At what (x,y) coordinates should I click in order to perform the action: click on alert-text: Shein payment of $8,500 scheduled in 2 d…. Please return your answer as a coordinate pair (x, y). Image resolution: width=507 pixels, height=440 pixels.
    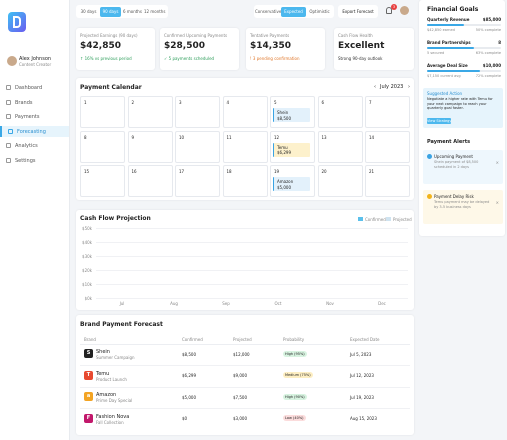
    Looking at the image, I should click on (456, 164).